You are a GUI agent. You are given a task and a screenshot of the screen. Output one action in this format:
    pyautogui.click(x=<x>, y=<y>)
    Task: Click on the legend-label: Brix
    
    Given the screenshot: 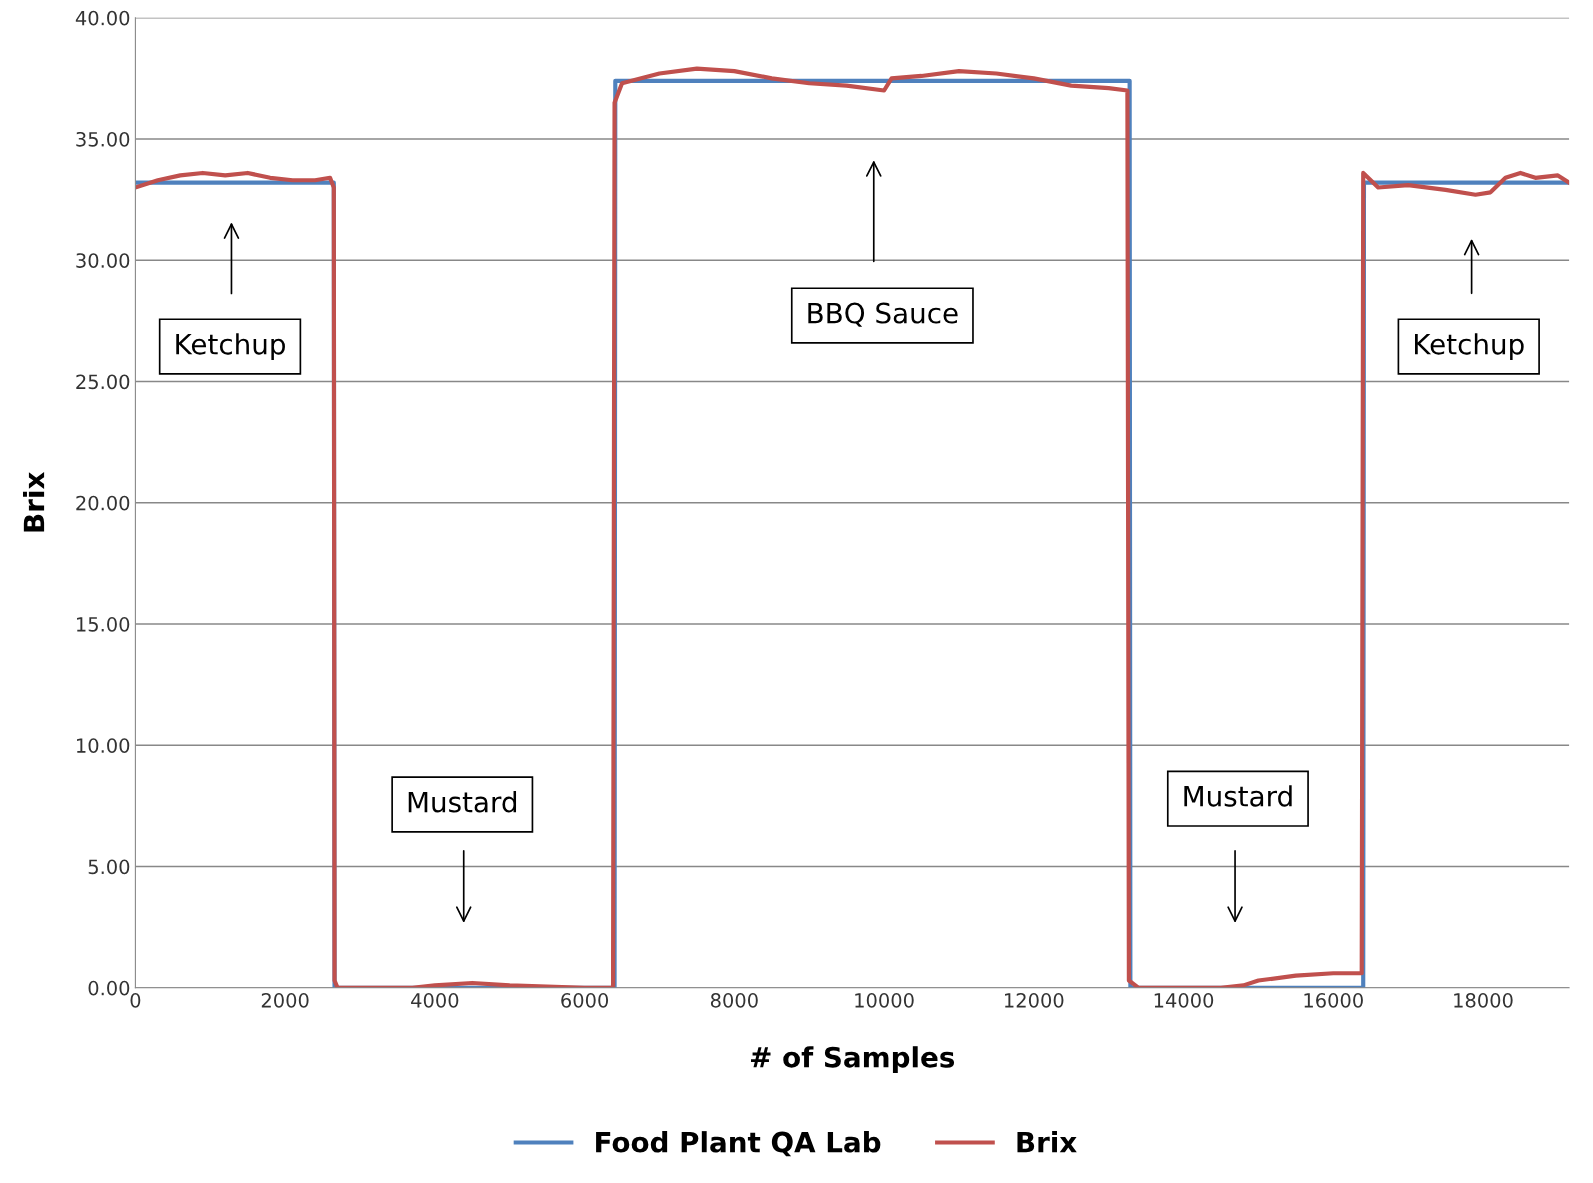 What is the action you would take?
    pyautogui.click(x=1047, y=1142)
    